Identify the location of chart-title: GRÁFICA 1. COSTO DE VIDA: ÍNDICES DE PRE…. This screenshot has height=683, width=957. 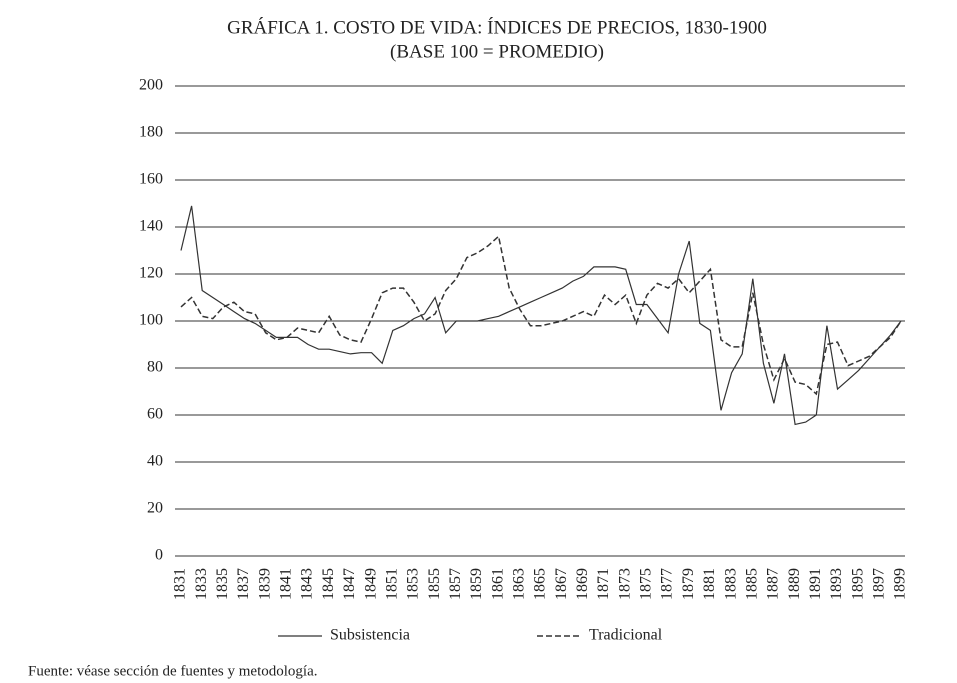
(497, 27).